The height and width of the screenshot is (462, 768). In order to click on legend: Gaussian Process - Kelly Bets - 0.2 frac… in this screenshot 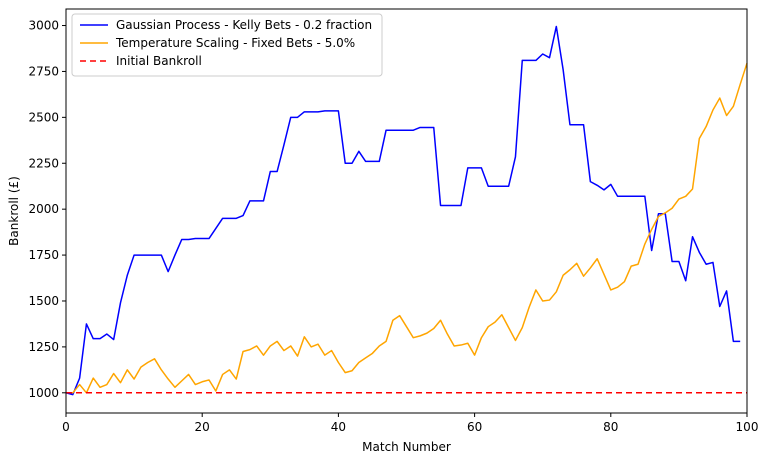, I will do `click(227, 45)`.